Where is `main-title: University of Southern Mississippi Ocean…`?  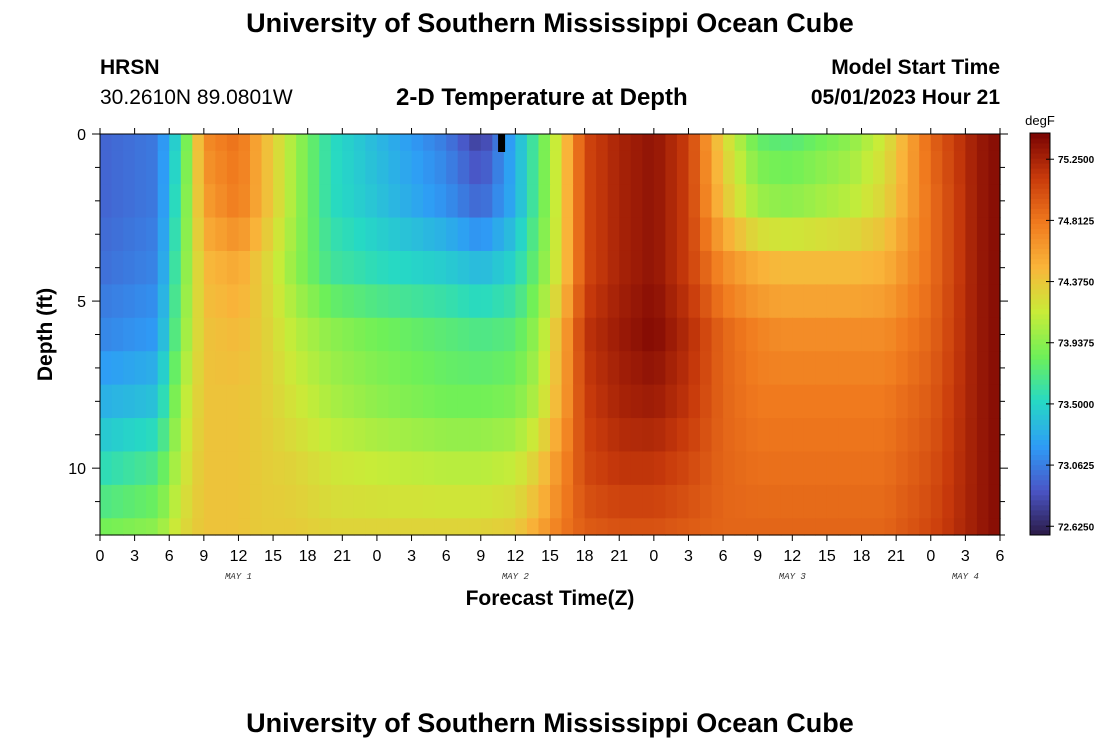
main-title: University of Southern Mississippi Ocean… is located at coordinates (550, 23).